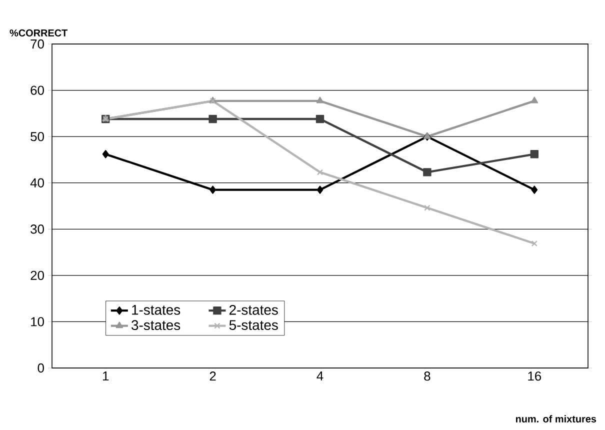 This screenshot has width=605, height=430. What do you see at coordinates (37, 229) in the screenshot?
I see `y-tick-label: 30` at bounding box center [37, 229].